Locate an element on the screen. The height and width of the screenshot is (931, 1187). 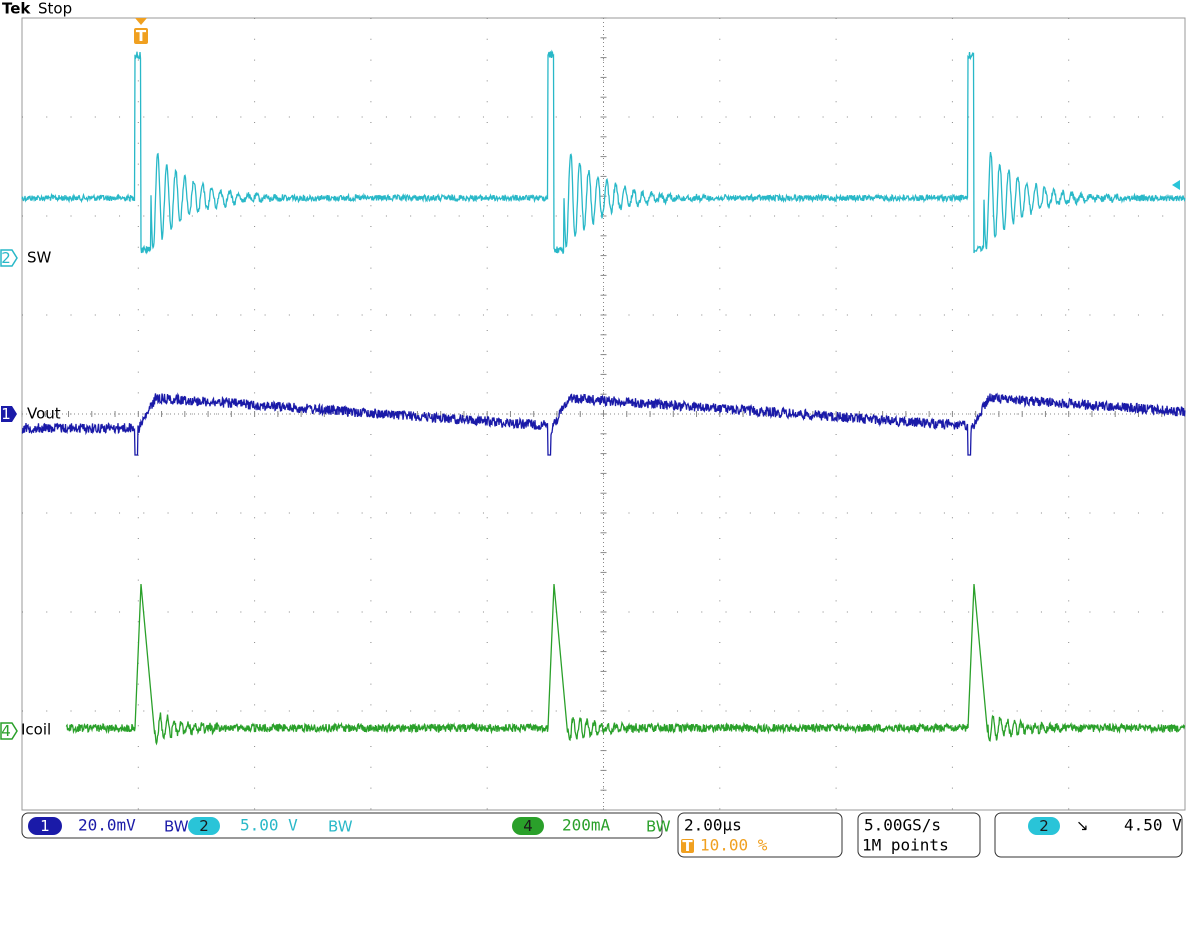
trigger-marker: T is located at coordinates (141, 36).